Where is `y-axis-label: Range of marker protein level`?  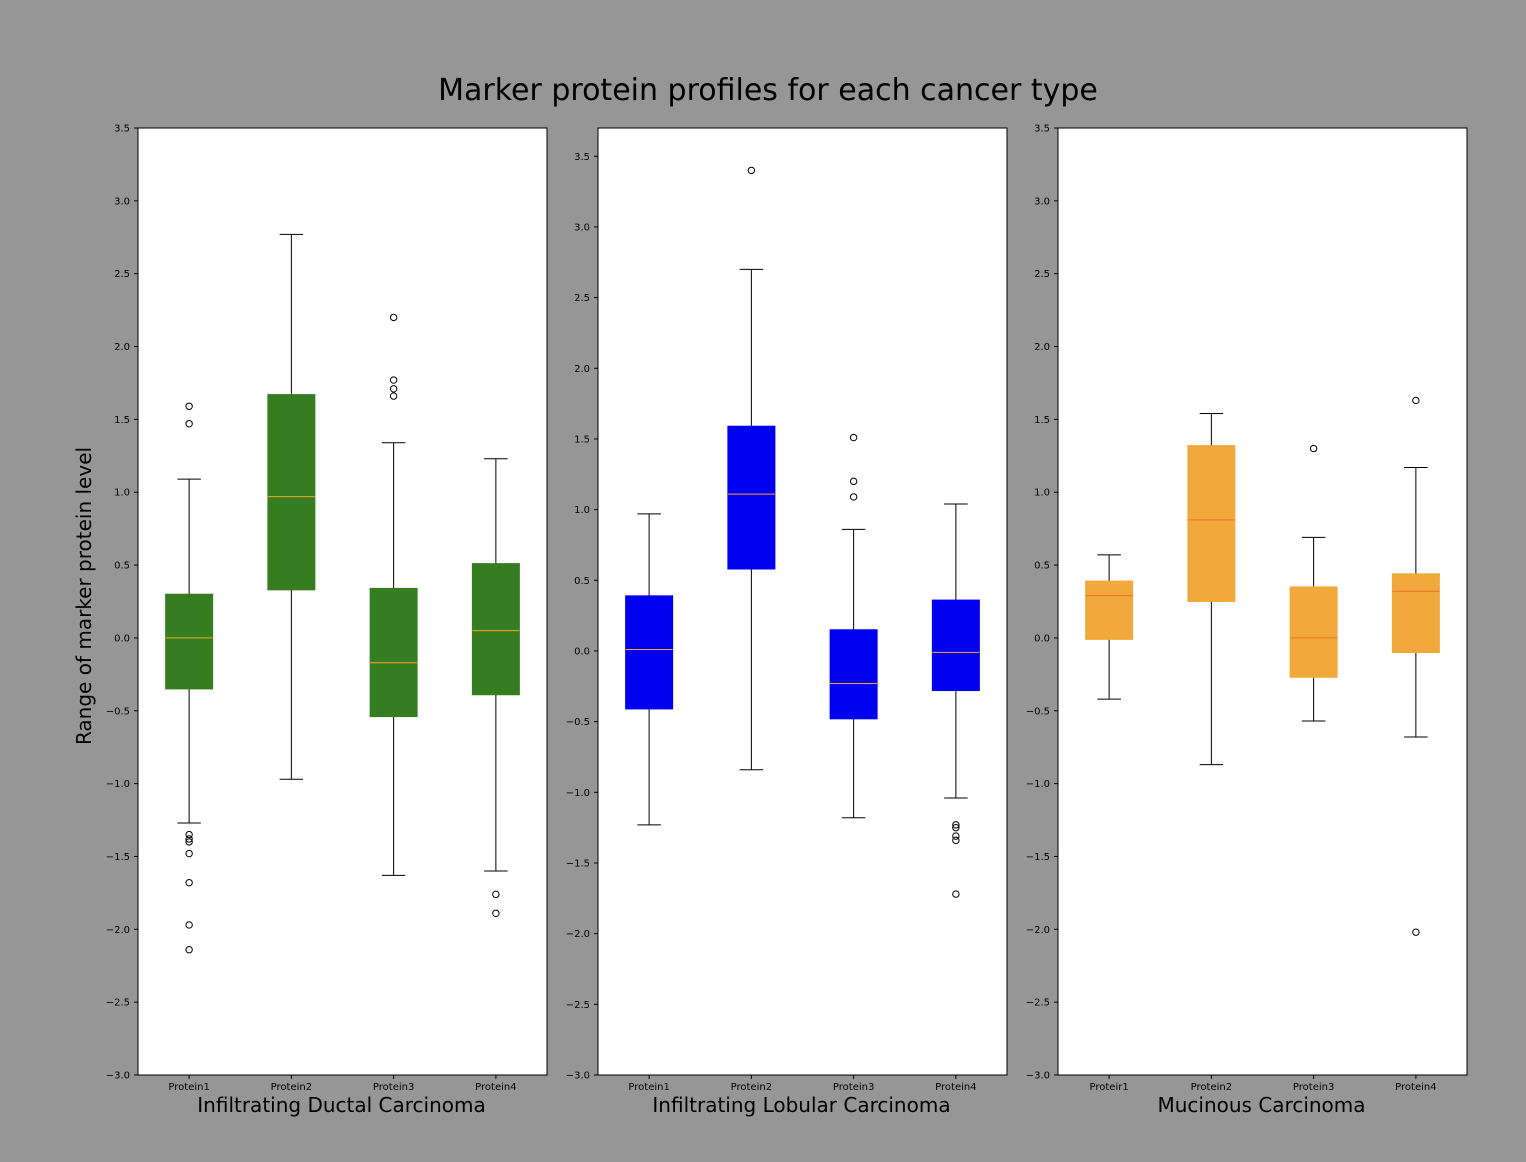 y-axis-label: Range of marker protein level is located at coordinates (84, 596).